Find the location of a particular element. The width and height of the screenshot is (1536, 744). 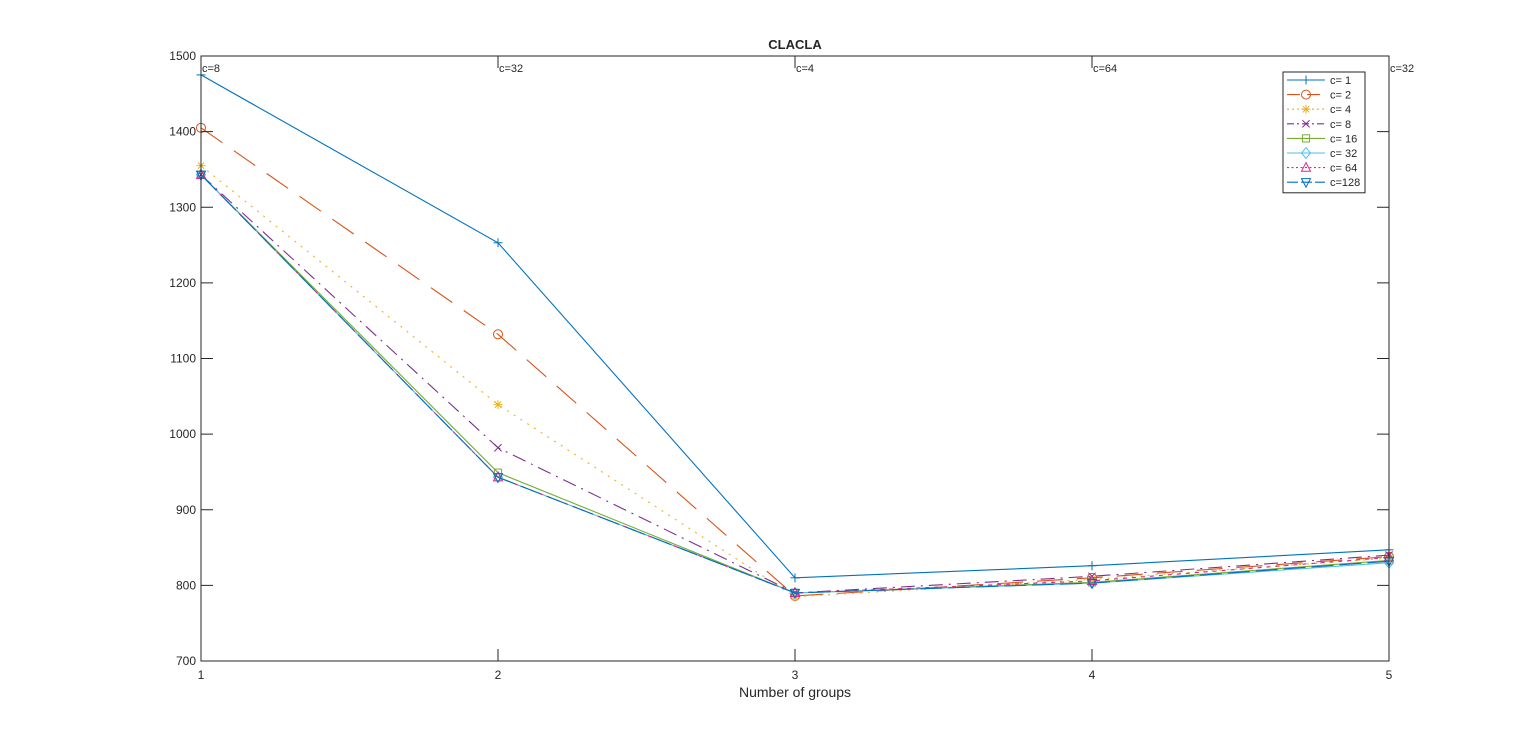

annotations: c=8 c=32 c=4 c=64 c=32 is located at coordinates (808, 69).